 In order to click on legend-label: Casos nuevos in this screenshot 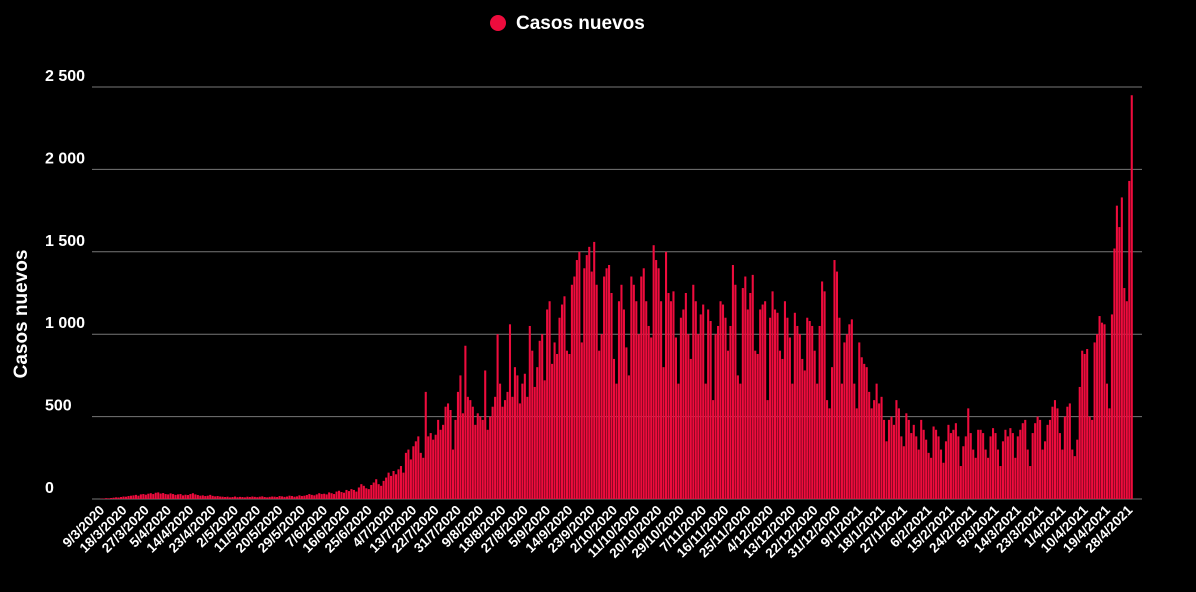, I will do `click(580, 23)`.